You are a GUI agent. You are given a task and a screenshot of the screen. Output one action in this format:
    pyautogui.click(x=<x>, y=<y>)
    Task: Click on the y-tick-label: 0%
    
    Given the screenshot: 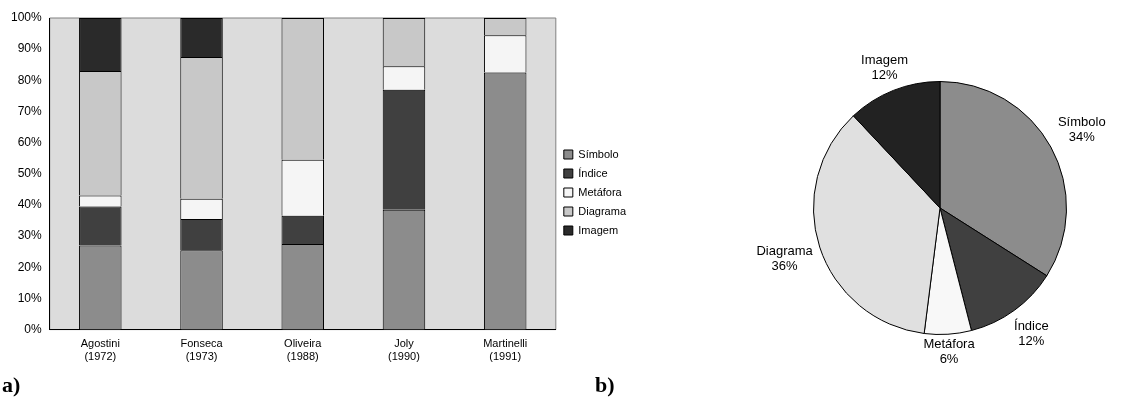 What is the action you would take?
    pyautogui.click(x=33, y=328)
    